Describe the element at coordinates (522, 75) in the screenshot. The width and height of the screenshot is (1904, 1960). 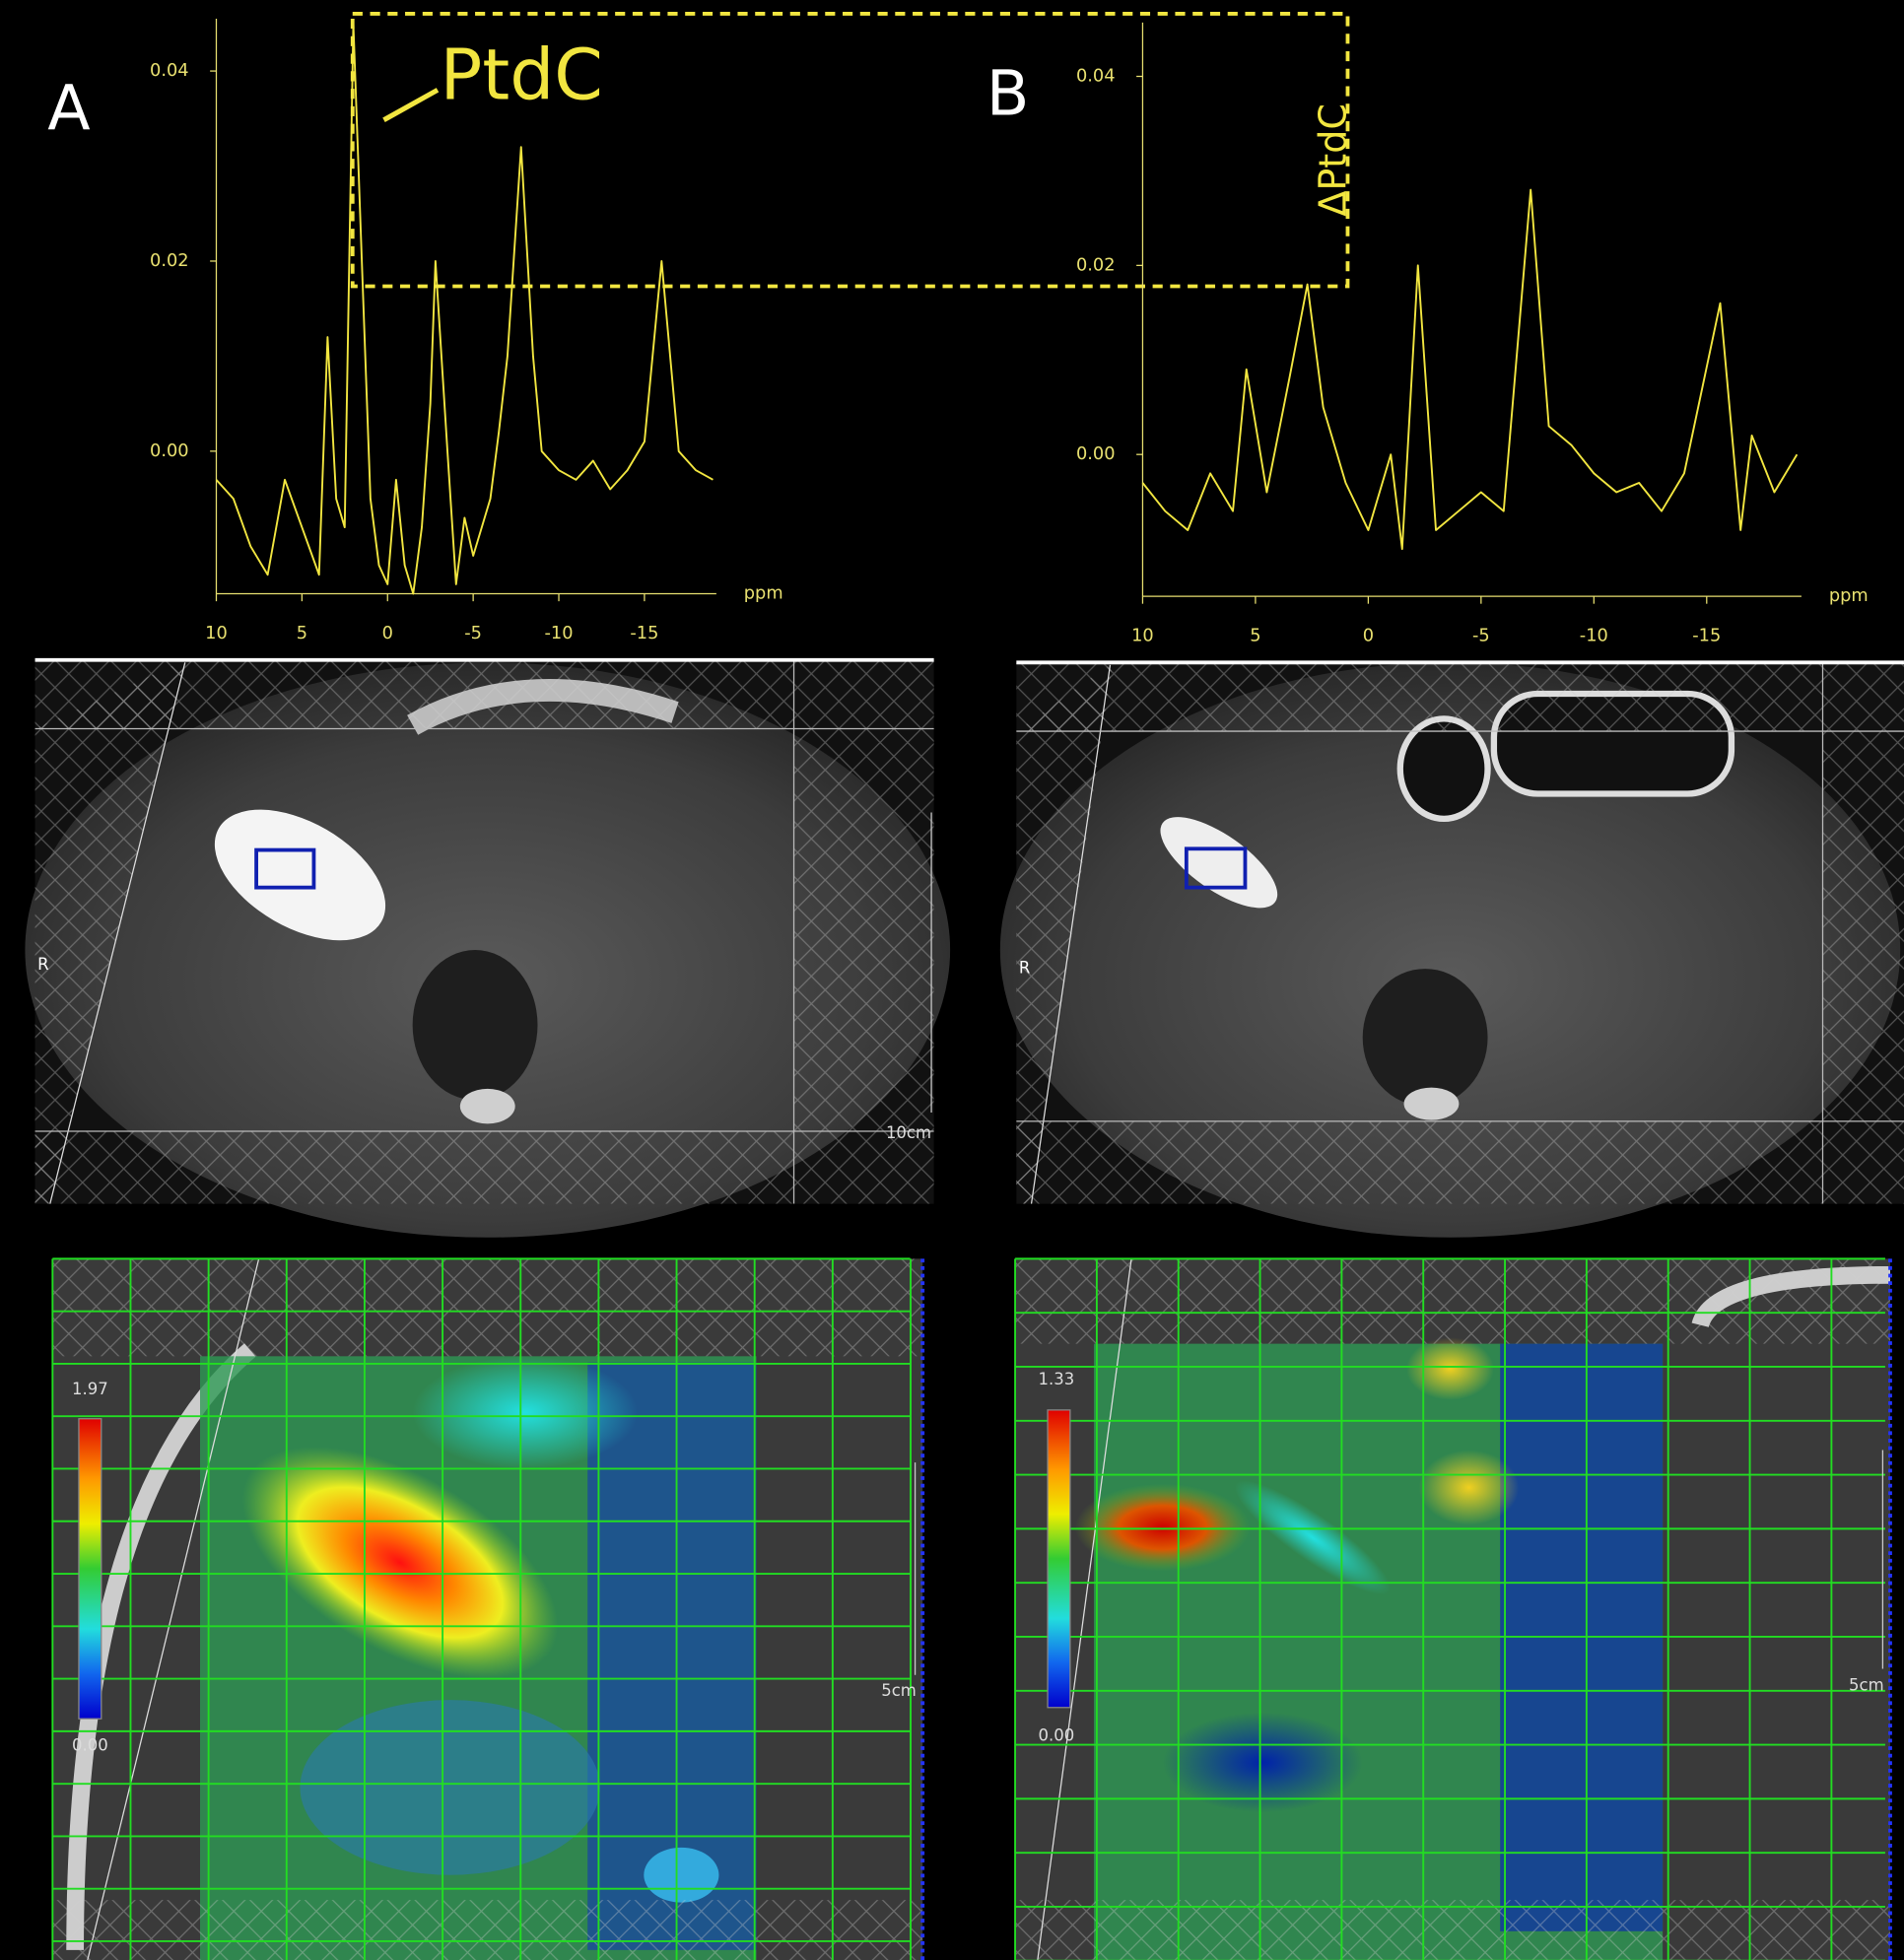
I see `peak-label: PtdC` at that location.